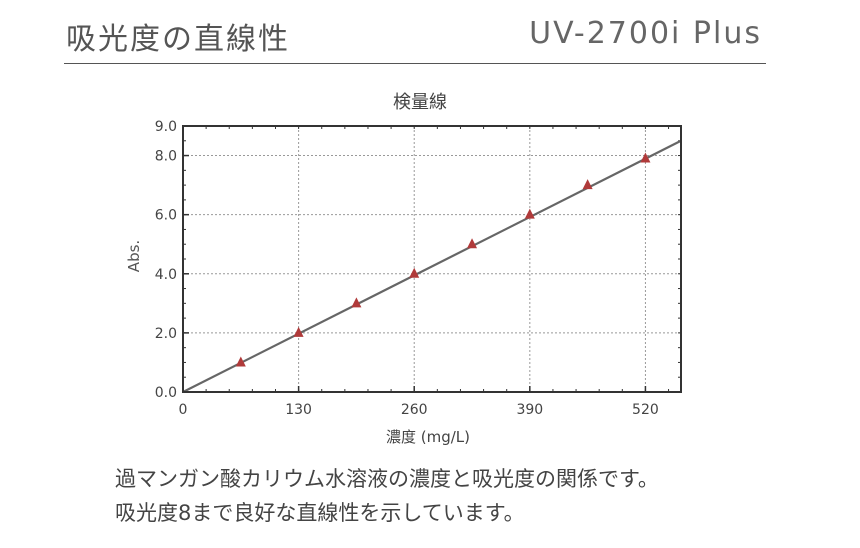  What do you see at coordinates (166, 157) in the screenshot?
I see `y-tick-label: 8.0` at bounding box center [166, 157].